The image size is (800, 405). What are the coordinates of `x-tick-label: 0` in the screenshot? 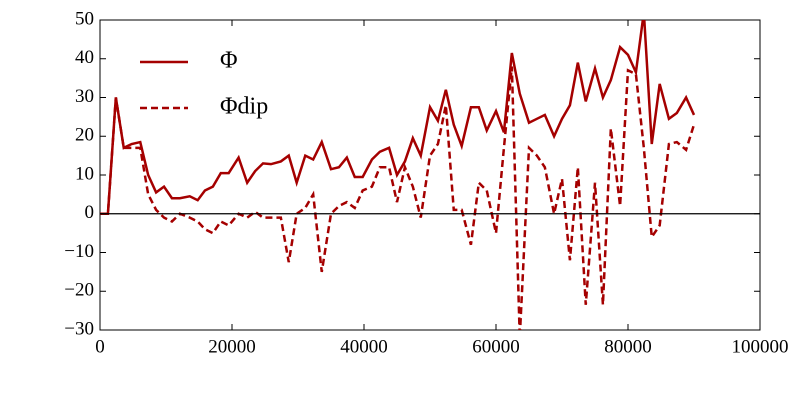 It's located at (100, 346).